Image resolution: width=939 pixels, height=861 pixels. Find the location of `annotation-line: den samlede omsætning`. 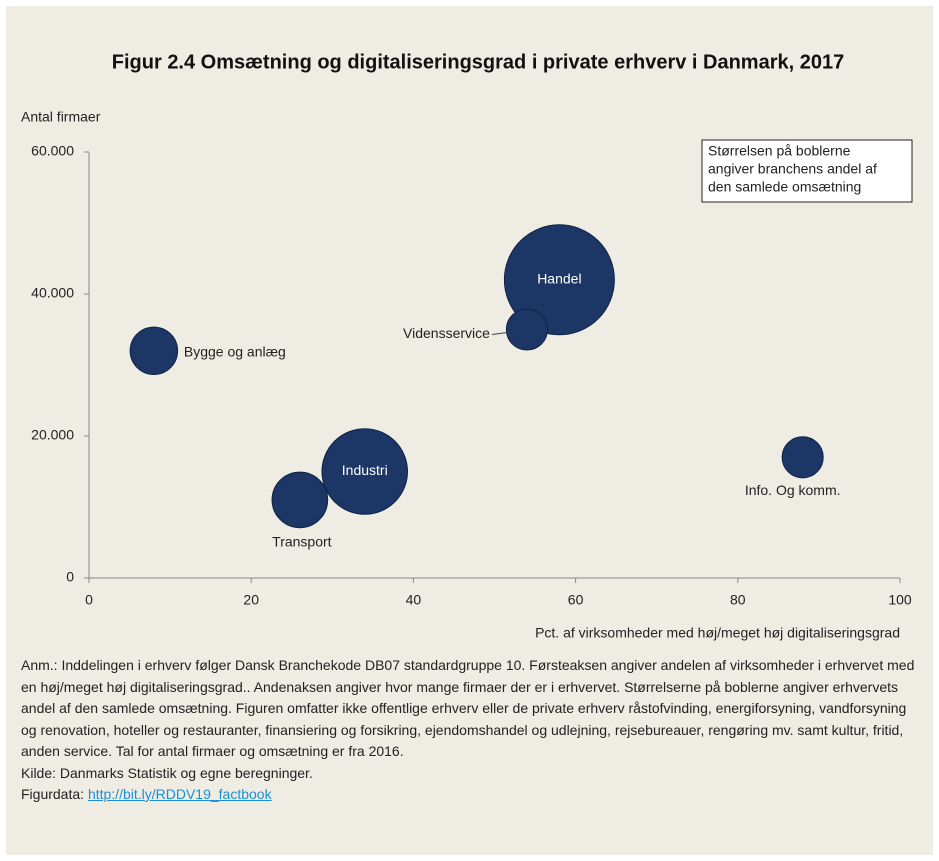

annotation-line: den samlede omsætning is located at coordinates (784, 187).